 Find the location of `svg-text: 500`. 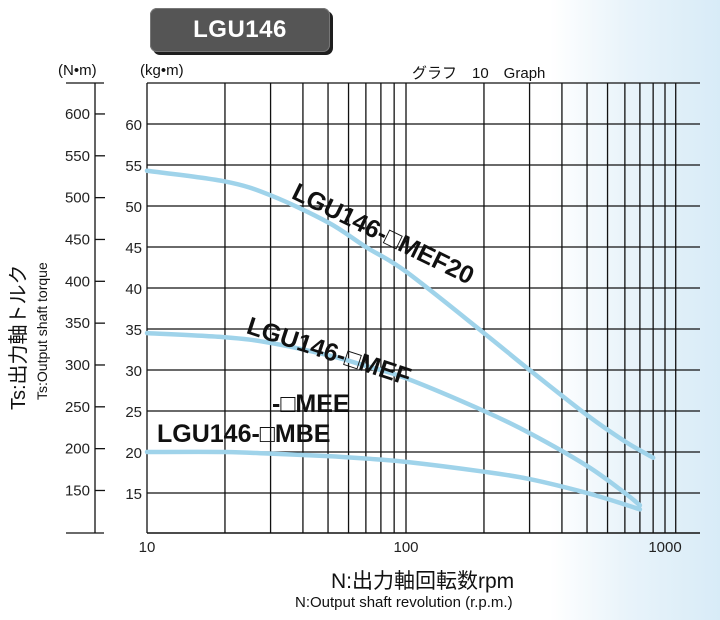

svg-text: 500 is located at coordinates (77, 198).